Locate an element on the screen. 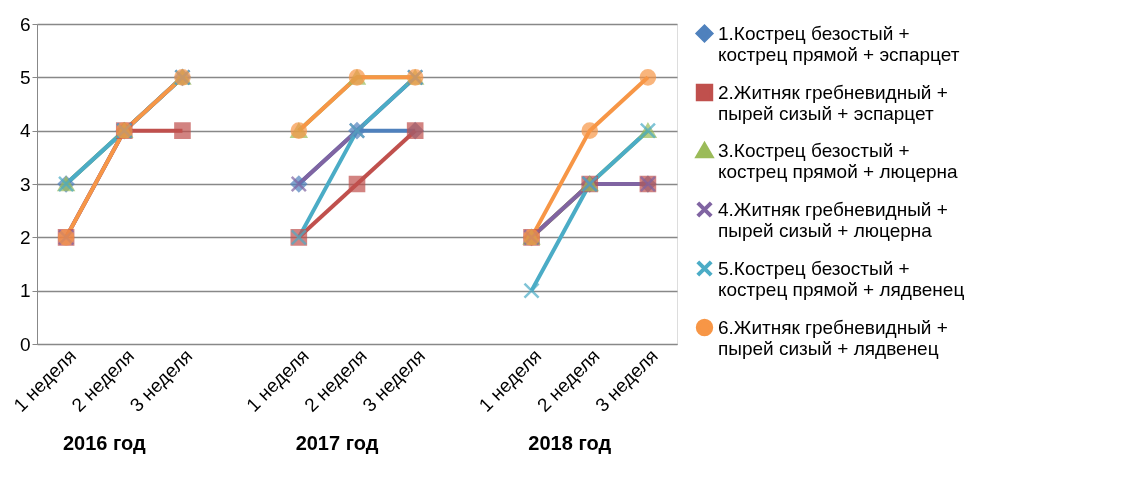  y-tick-label: 4 is located at coordinates (25, 131).